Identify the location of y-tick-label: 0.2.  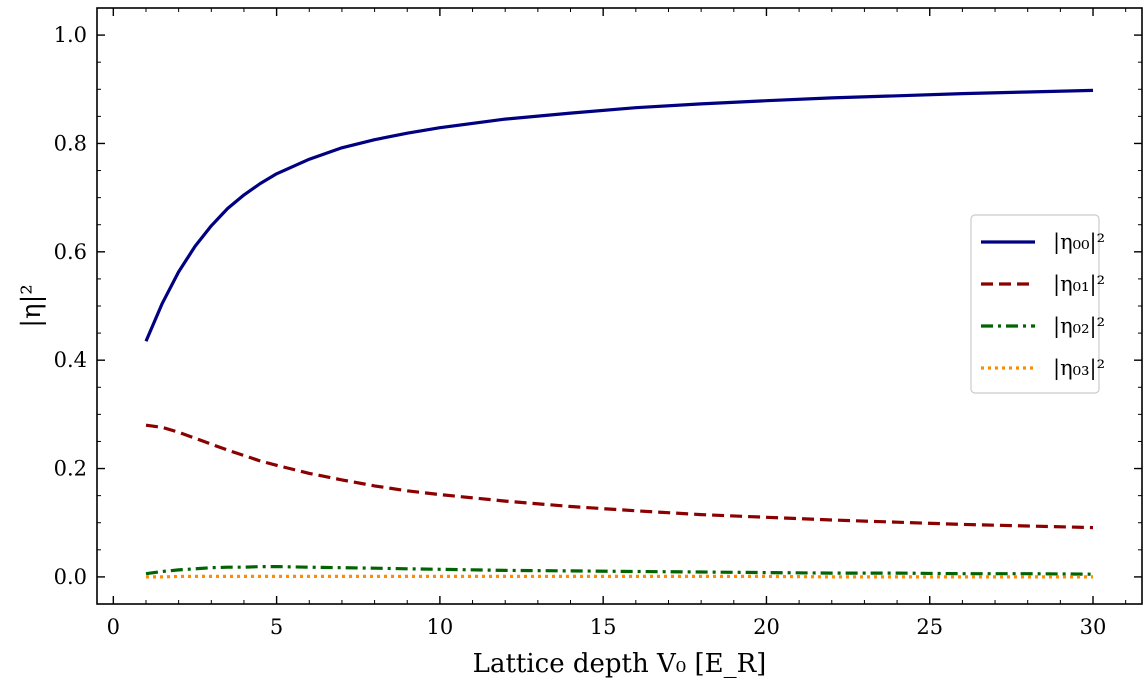
(70, 469).